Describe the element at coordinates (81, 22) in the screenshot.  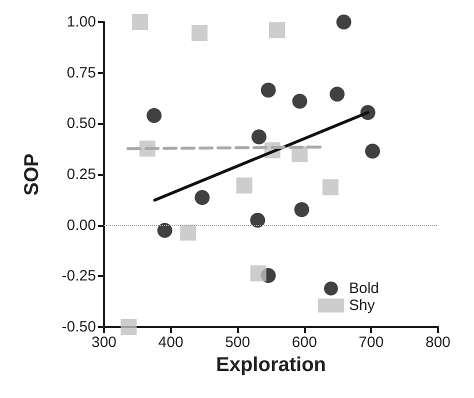
I see `y-tick-label: 1.00` at that location.